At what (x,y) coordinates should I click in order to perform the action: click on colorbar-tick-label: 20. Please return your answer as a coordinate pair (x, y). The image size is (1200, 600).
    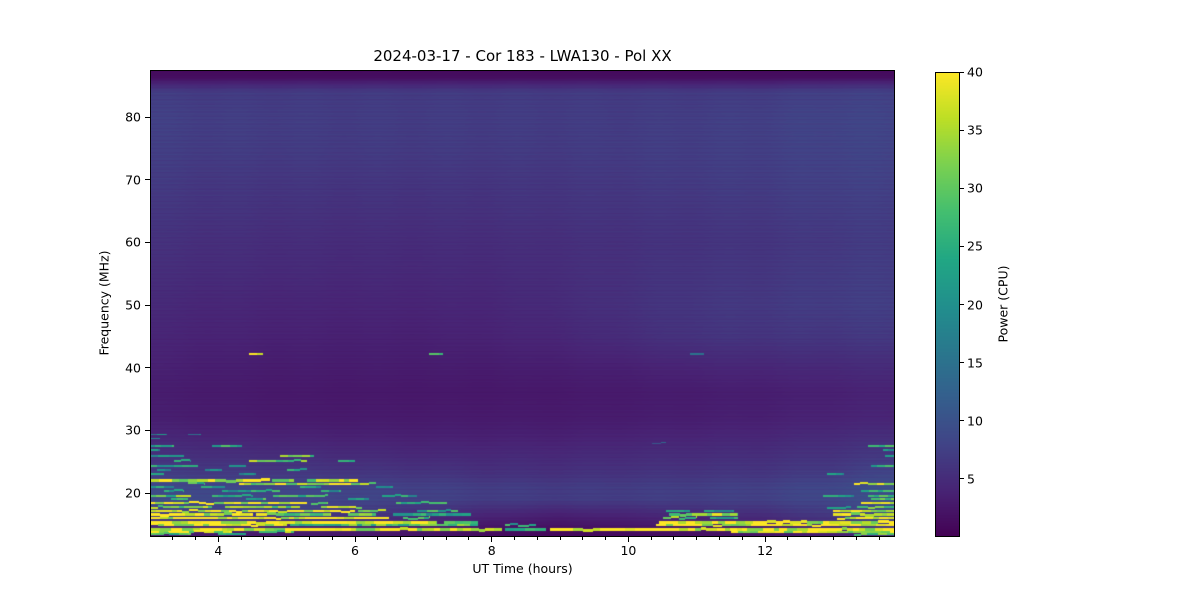
    Looking at the image, I should click on (975, 304).